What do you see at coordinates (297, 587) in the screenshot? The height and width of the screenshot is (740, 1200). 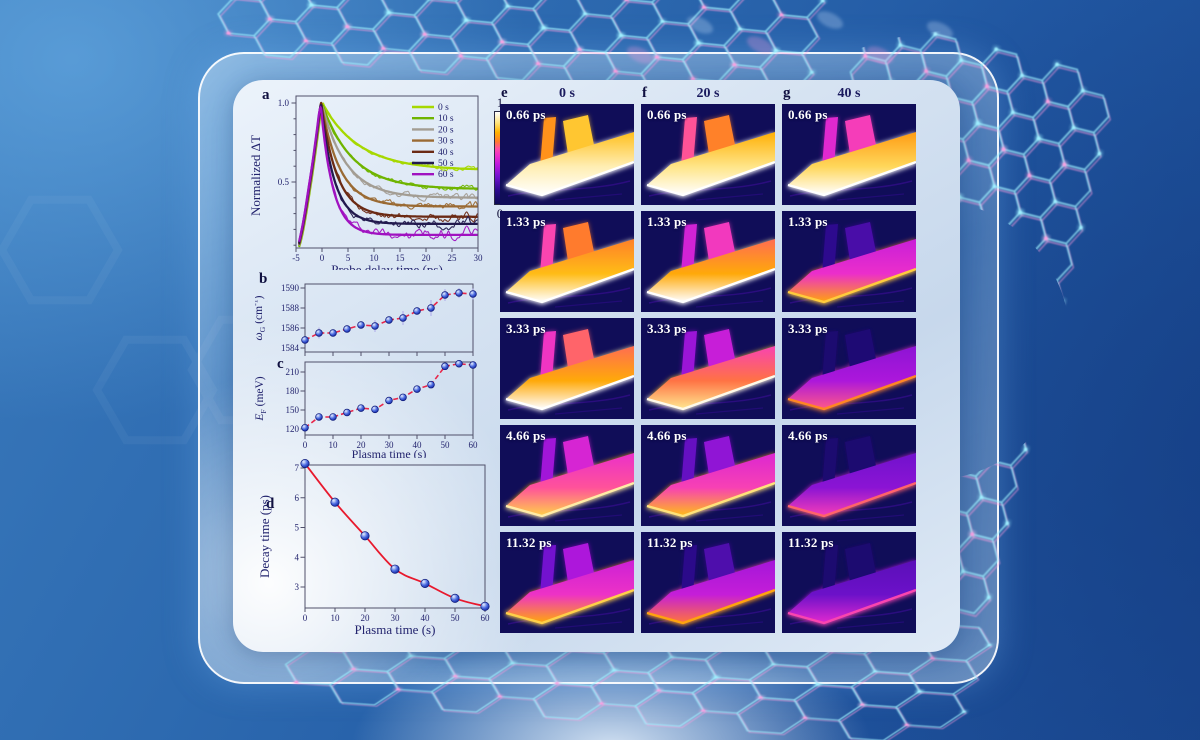 I see `svg-text: 3` at bounding box center [297, 587].